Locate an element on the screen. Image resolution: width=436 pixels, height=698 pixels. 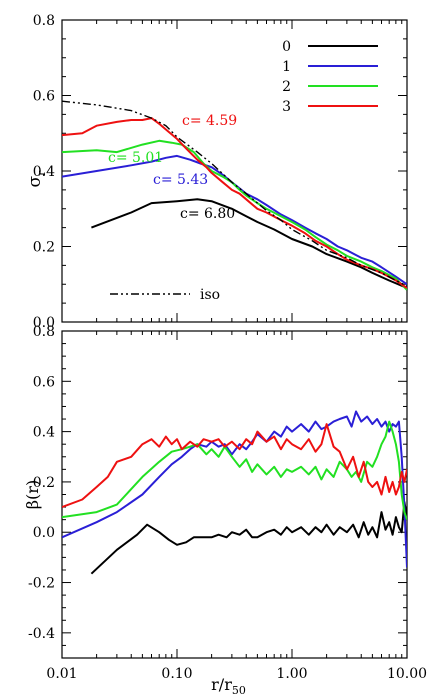
bottom-y-tick-label: 0.2 is located at coordinates (44, 483).